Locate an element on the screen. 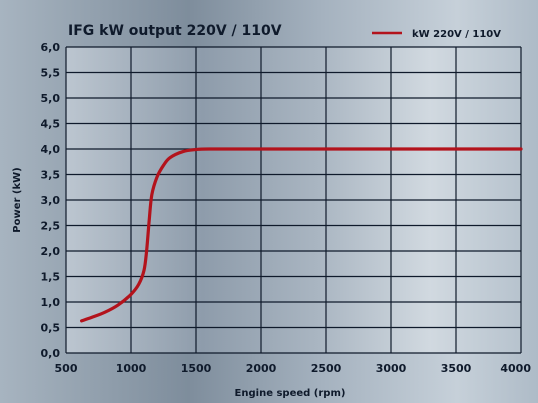 This screenshot has width=538, height=403. y-tick-label: 5,5 is located at coordinates (51, 73).